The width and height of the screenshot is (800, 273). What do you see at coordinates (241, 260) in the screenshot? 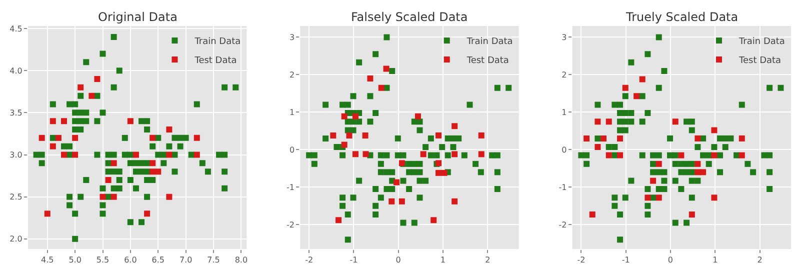
I see `x-tick-label: 8.0` at bounding box center [241, 260].